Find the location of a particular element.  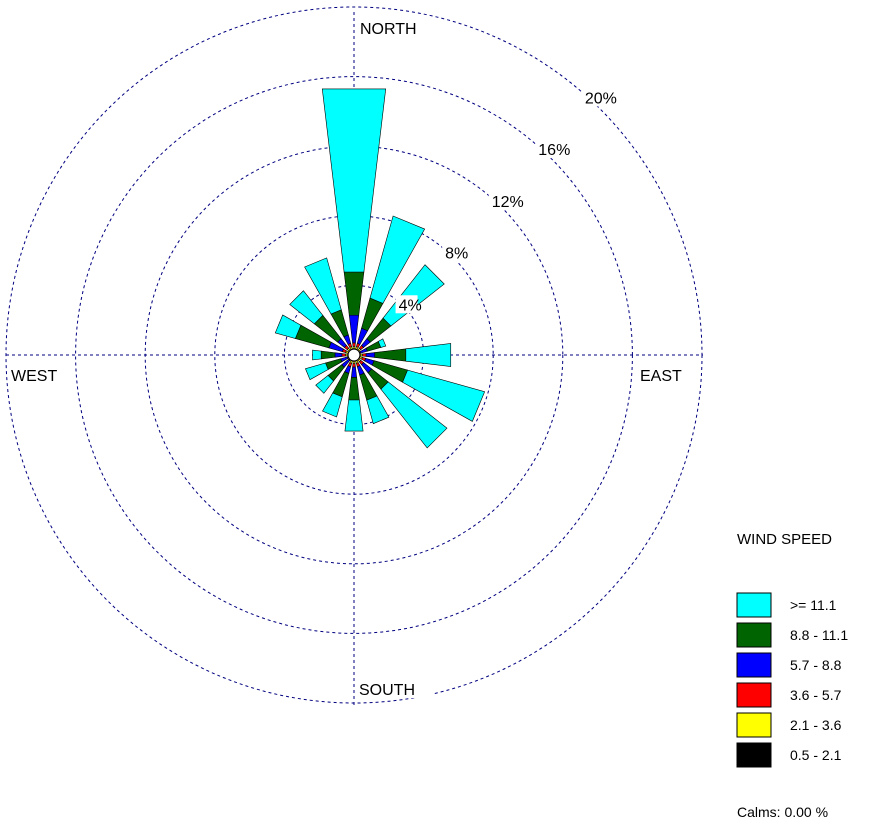

legend-title: WIND SPEED is located at coordinates (784, 539).